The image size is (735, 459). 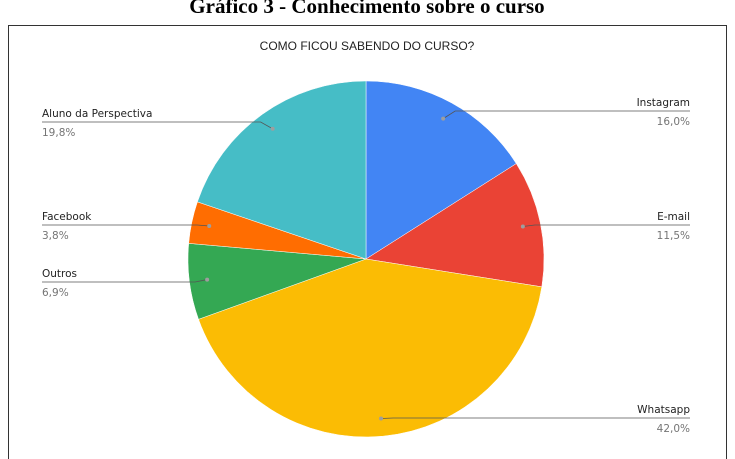 What do you see at coordinates (366, 9) in the screenshot?
I see `caption: Gráfico 3 - Conhecimento sobre o curso` at bounding box center [366, 9].